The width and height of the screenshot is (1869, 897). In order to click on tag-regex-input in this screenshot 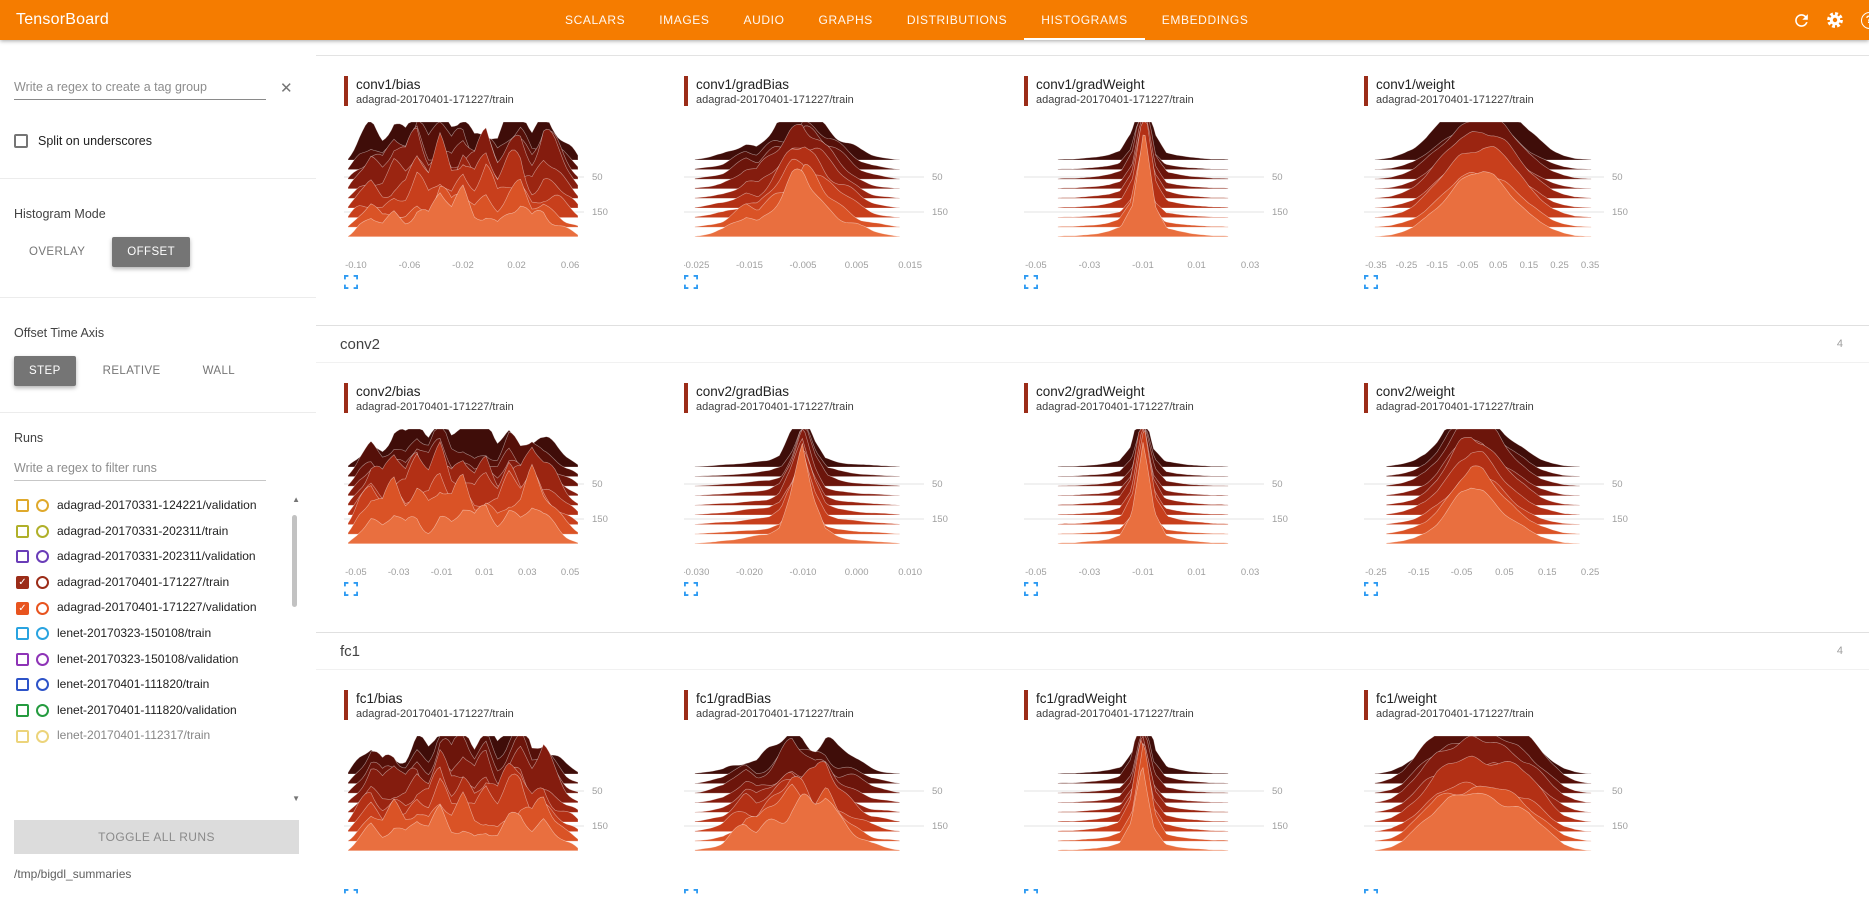, I will do `click(140, 88)`.